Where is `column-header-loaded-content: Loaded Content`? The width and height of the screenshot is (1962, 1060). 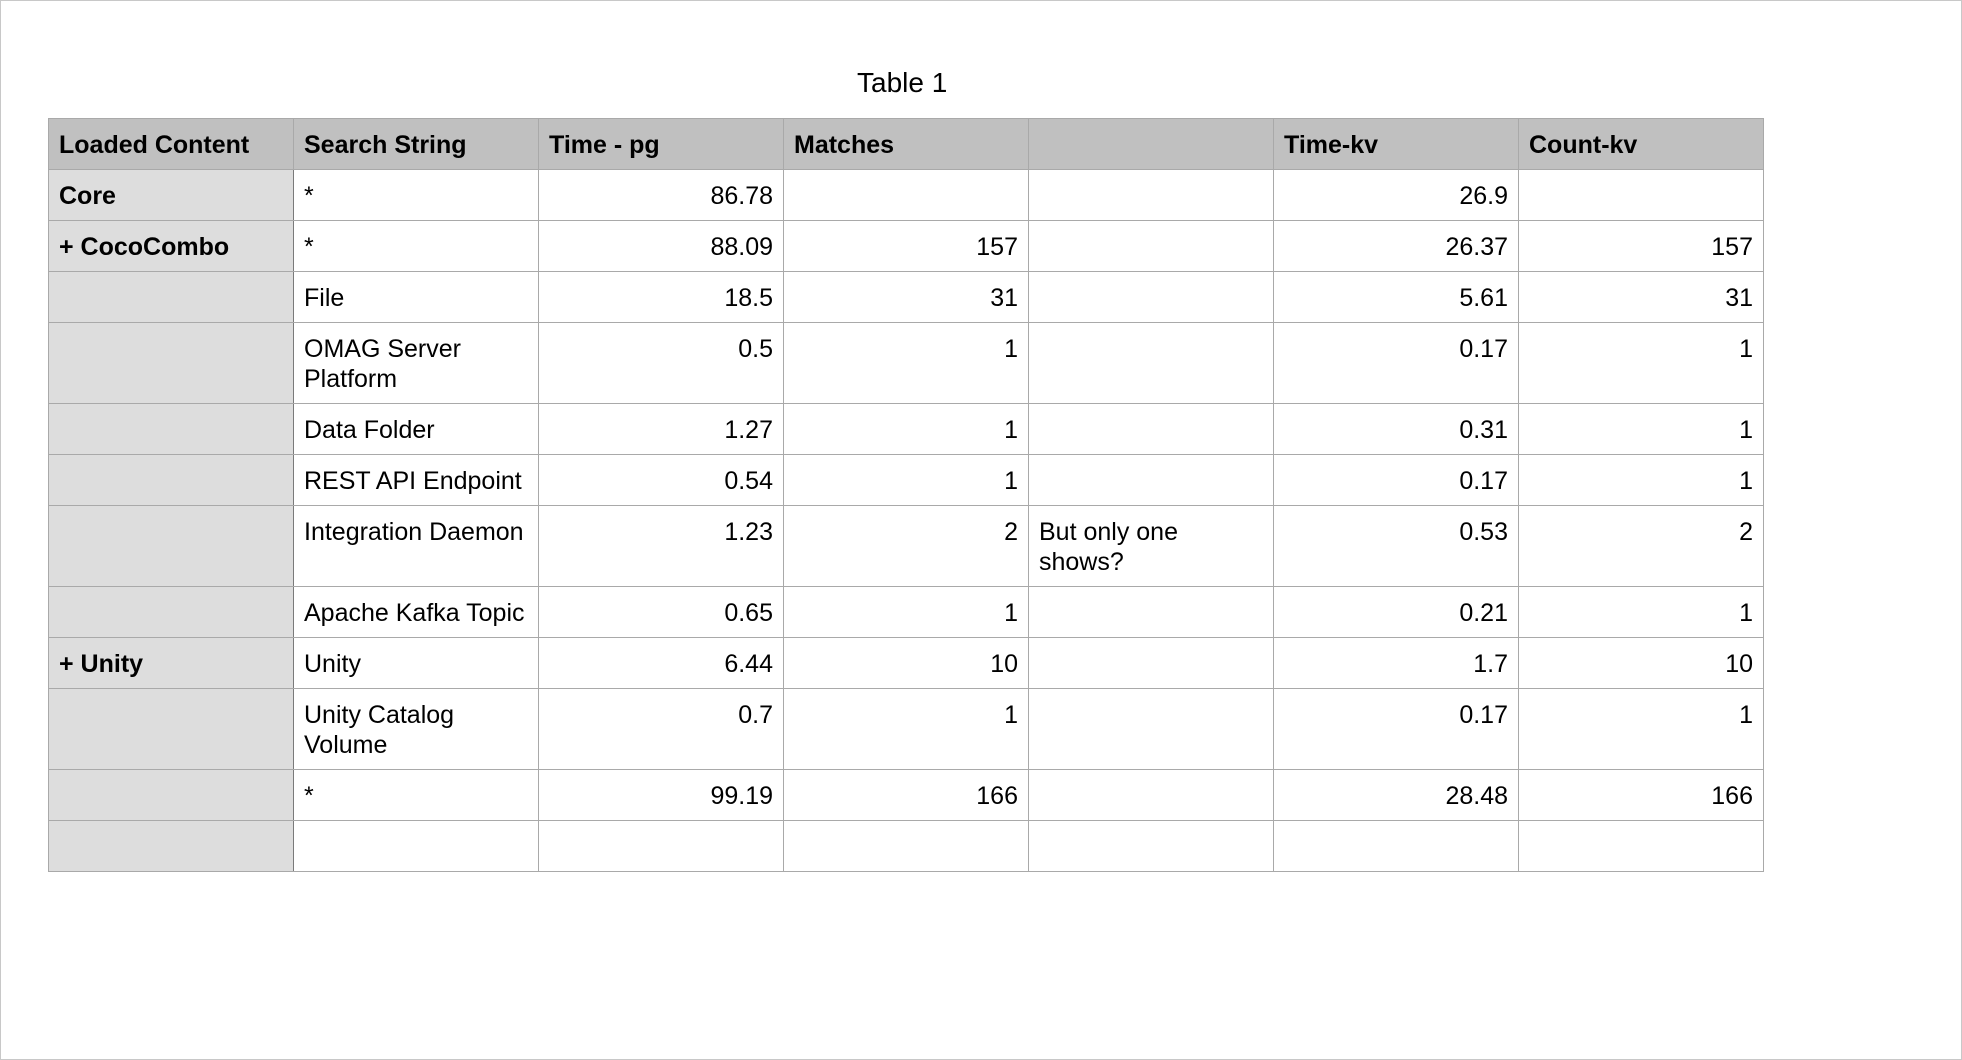
column-header-loaded-content: Loaded Content is located at coordinates (171, 144).